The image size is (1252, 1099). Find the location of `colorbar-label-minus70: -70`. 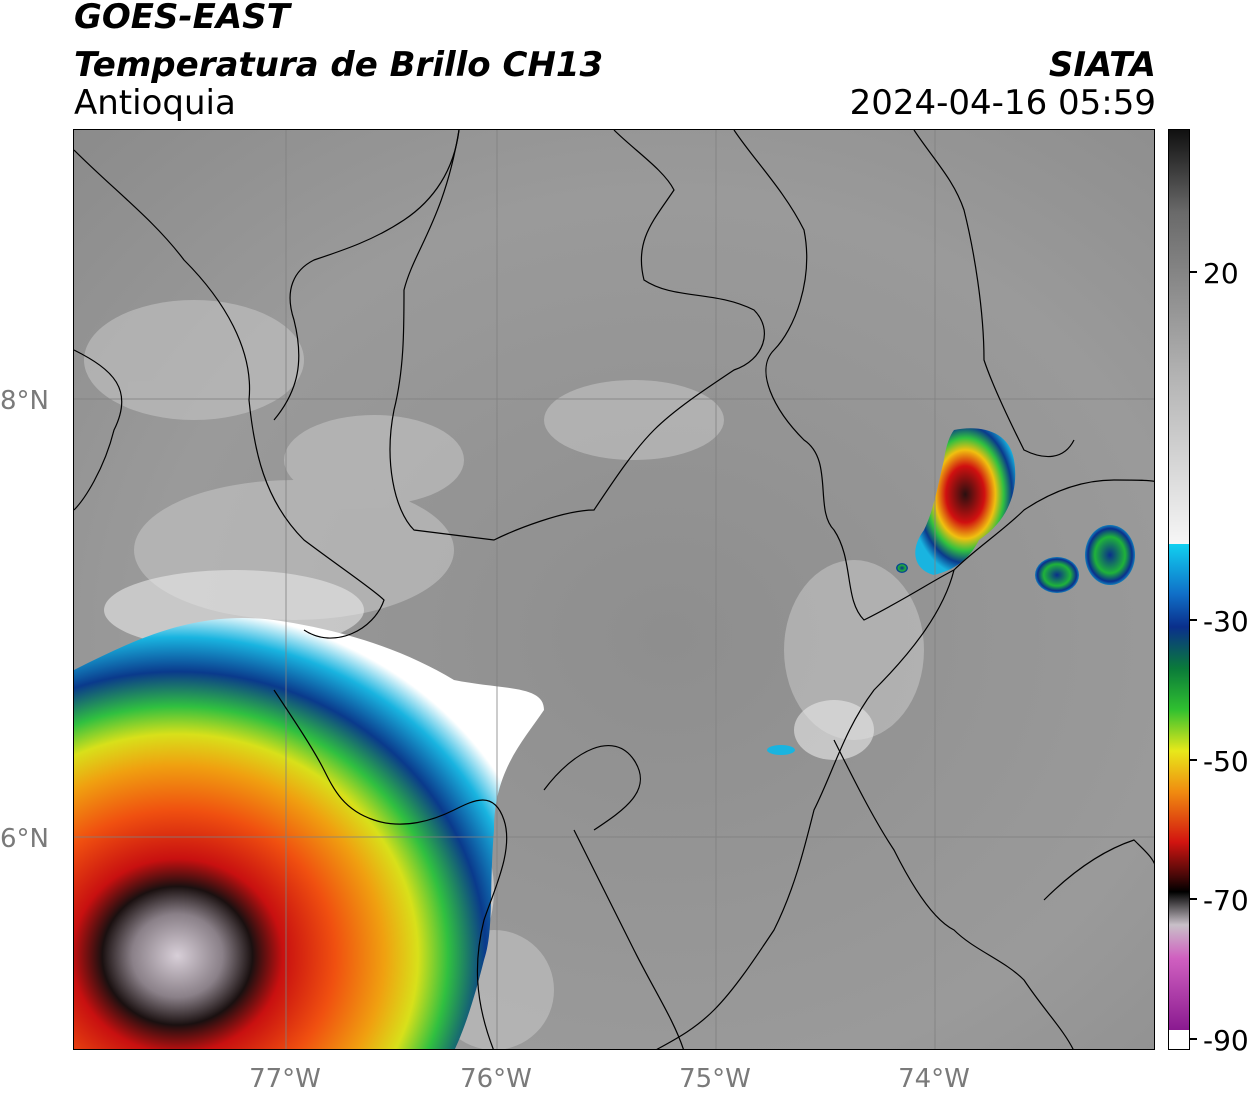

colorbar-label-minus70: -70 is located at coordinates (1226, 900).